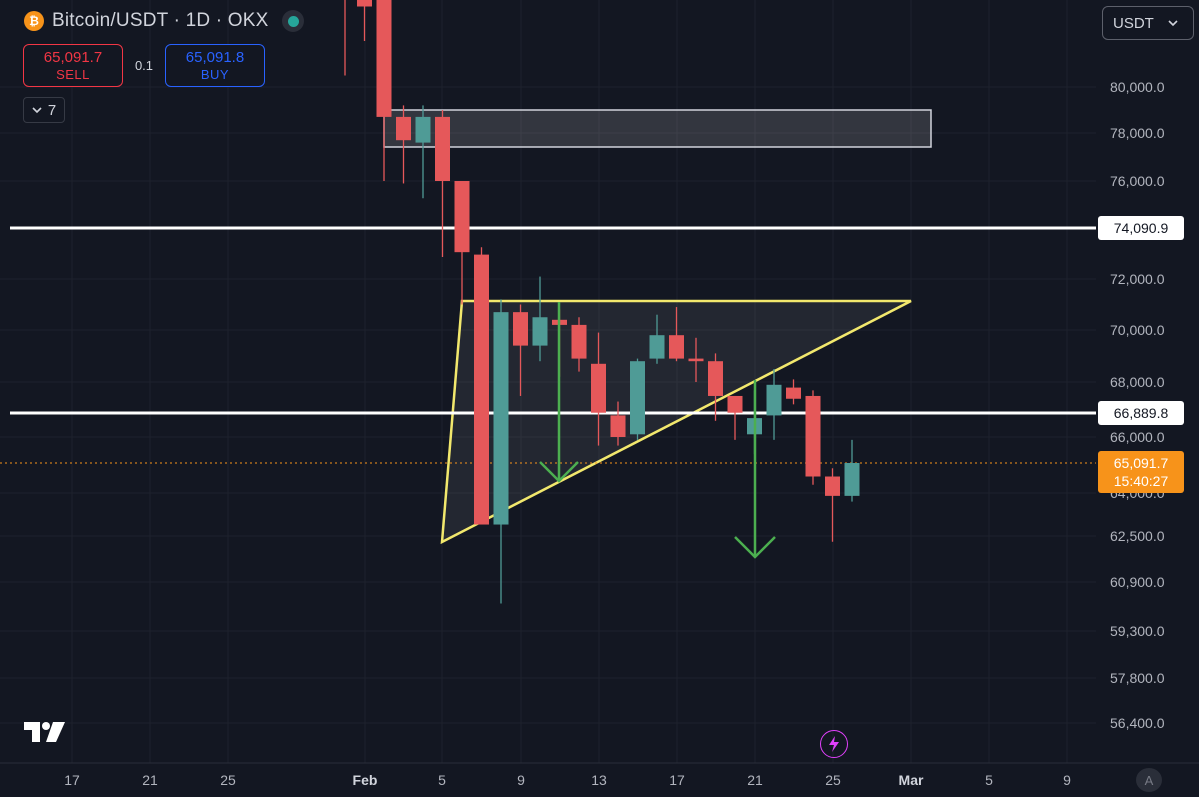 The height and width of the screenshot is (797, 1199). I want to click on supply-zone-box, so click(657, 128).